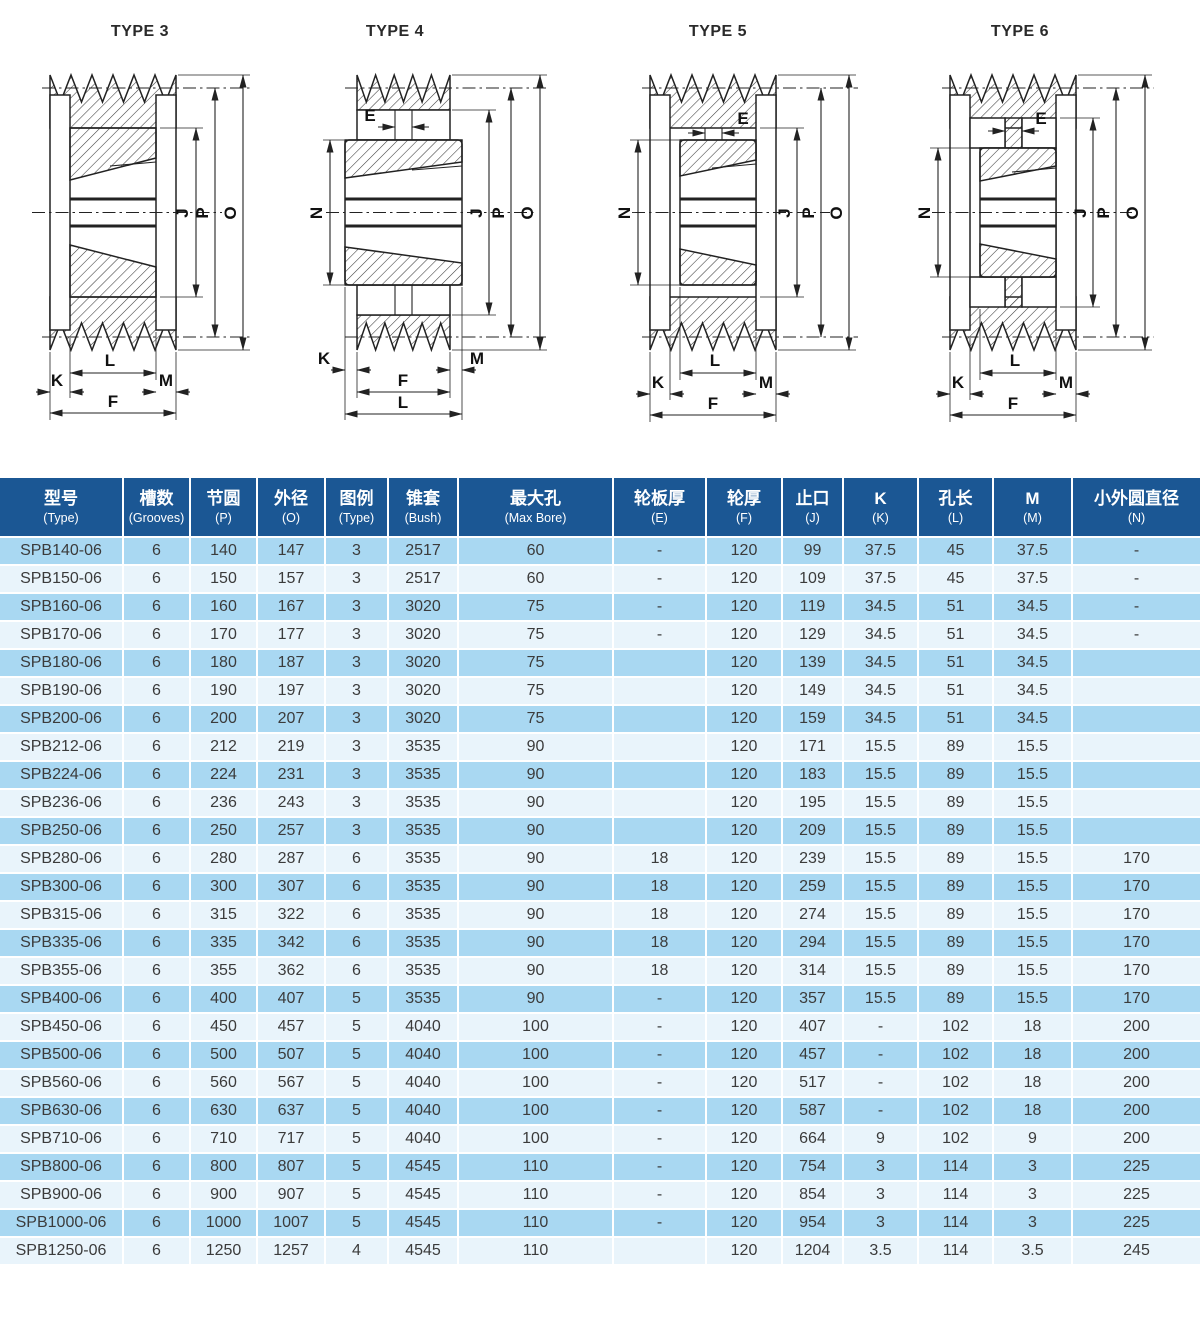  I want to click on table-row: SPB900-06 6 900 907 5 4545 110-120 854 3 114 3 225, so click(600, 1195).